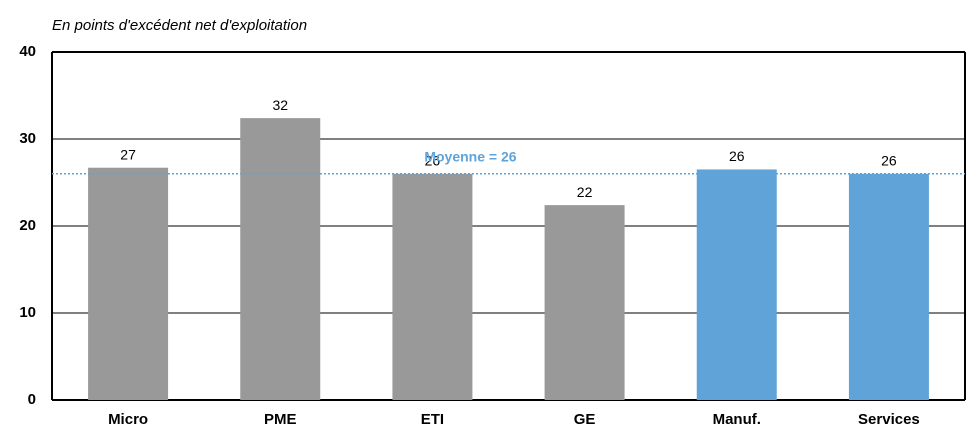 This screenshot has width=975, height=434. What do you see at coordinates (128, 154) in the screenshot?
I see `value-label: 27` at bounding box center [128, 154].